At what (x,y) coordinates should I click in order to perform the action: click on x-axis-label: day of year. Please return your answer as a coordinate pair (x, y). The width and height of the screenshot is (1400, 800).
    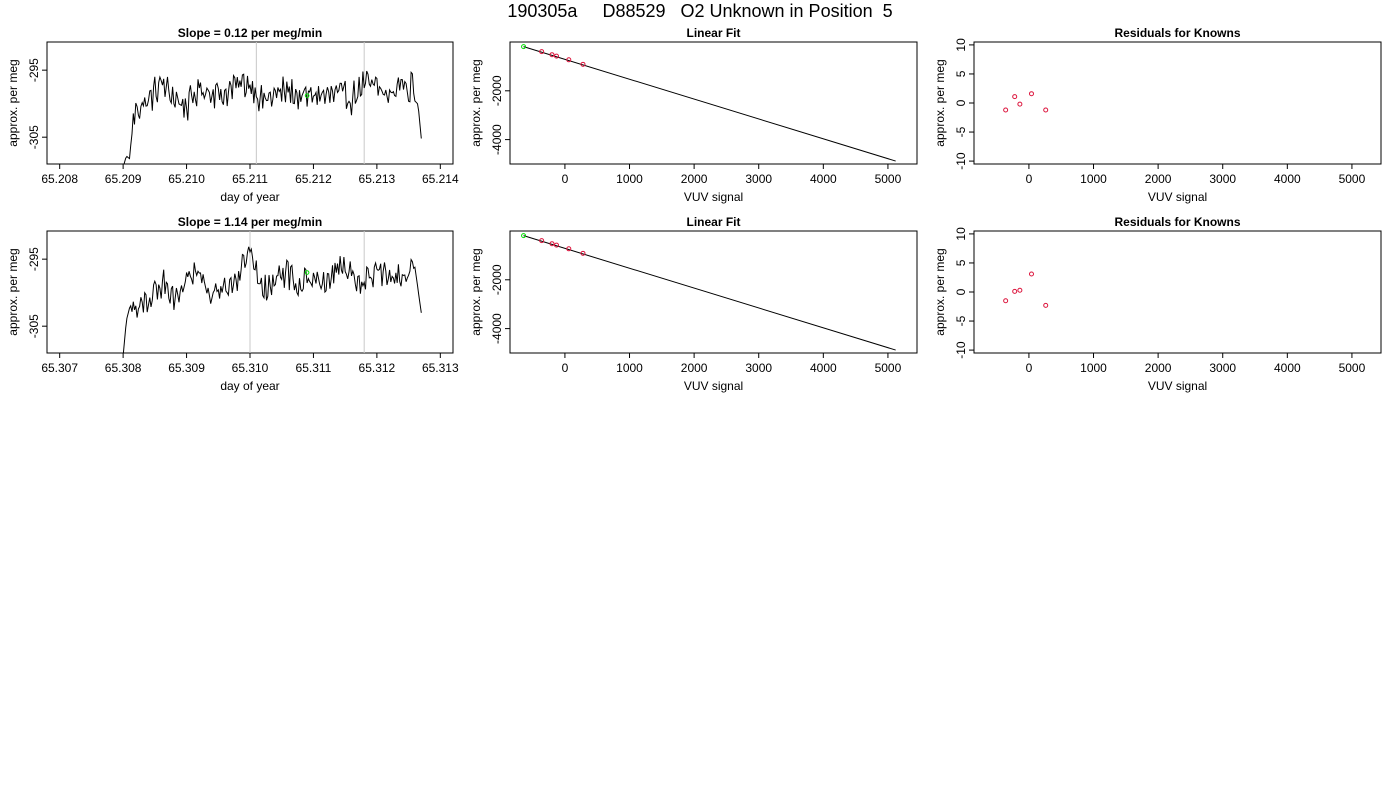
    Looking at the image, I should click on (249, 386).